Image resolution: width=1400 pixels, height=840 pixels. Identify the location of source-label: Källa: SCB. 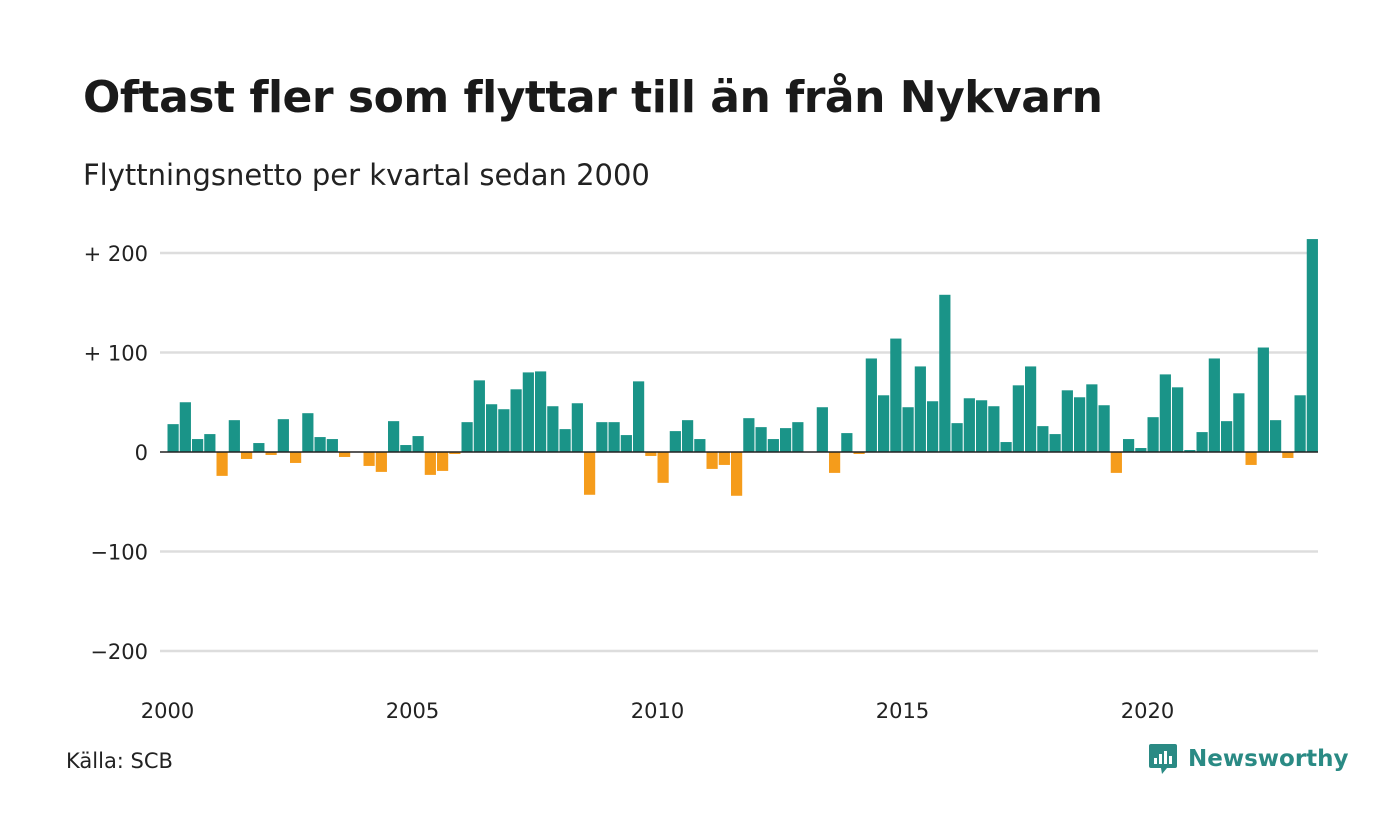
(119, 761).